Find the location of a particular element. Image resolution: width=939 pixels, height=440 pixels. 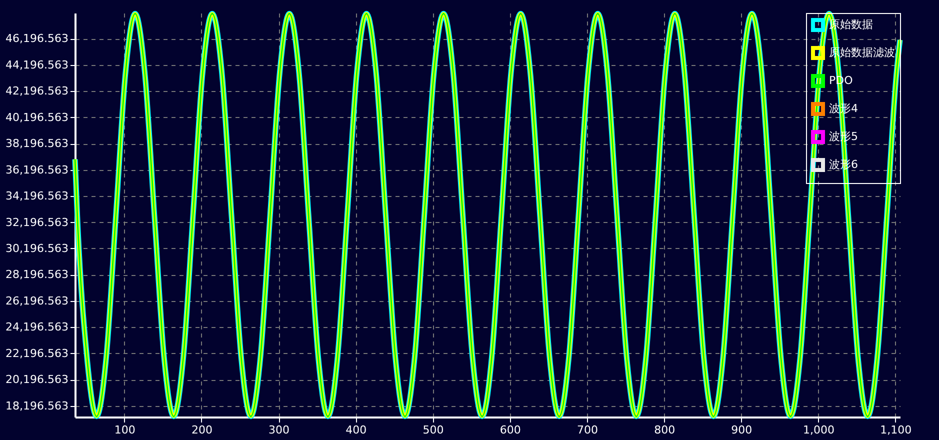

y-tick-label: 26,196.563 is located at coordinates (37, 301).